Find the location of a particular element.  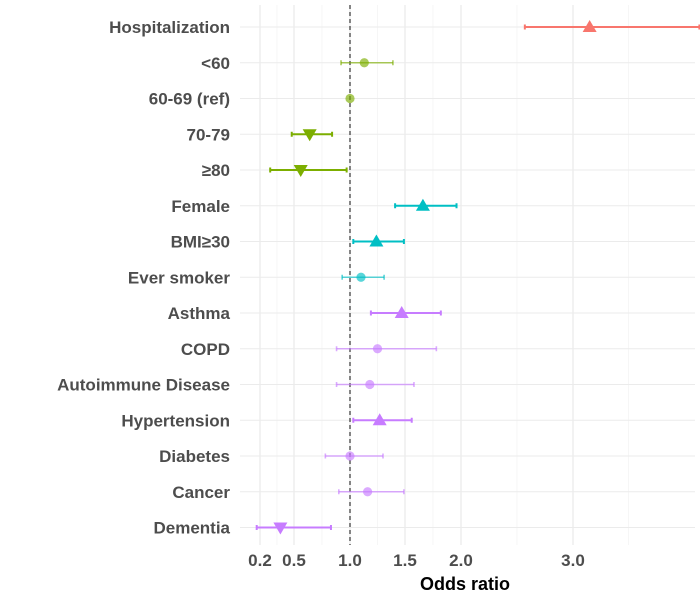

row-label-diabetes: Diabetes is located at coordinates (194, 456).